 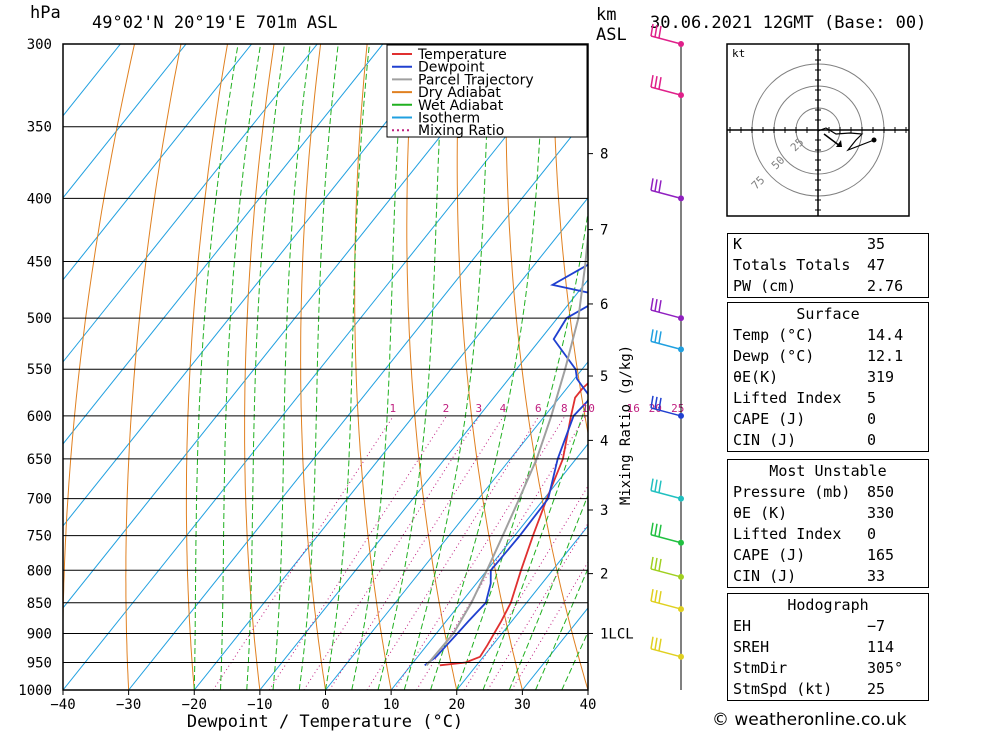 What do you see at coordinates (451, 68) in the screenshot?
I see `legend-label: Dewpoint` at bounding box center [451, 68].